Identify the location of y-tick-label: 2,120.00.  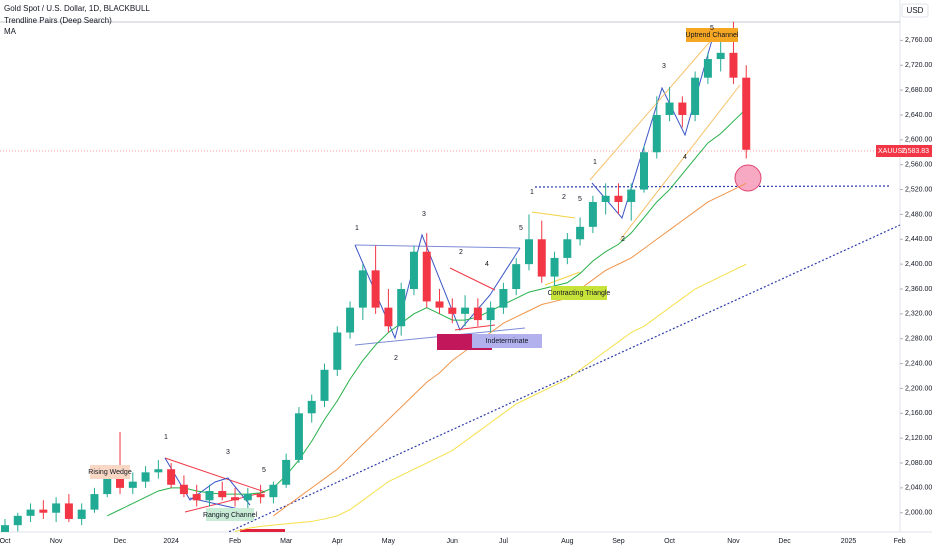
(918, 438).